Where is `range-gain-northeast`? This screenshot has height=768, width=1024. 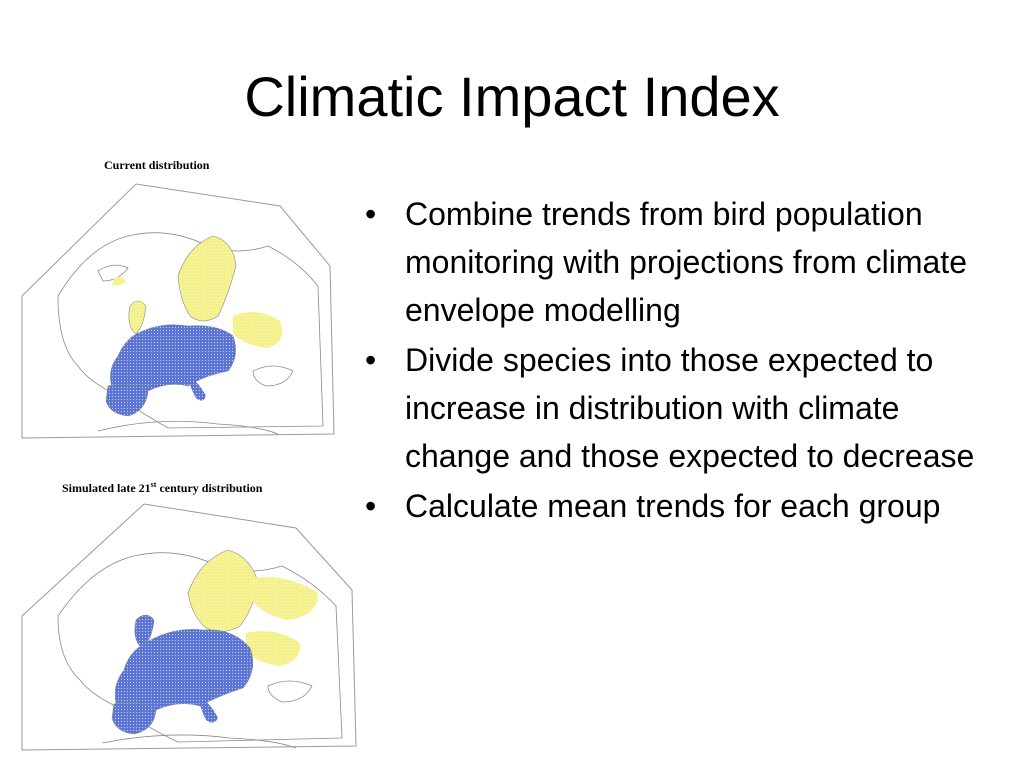 range-gain-northeast is located at coordinates (284, 598).